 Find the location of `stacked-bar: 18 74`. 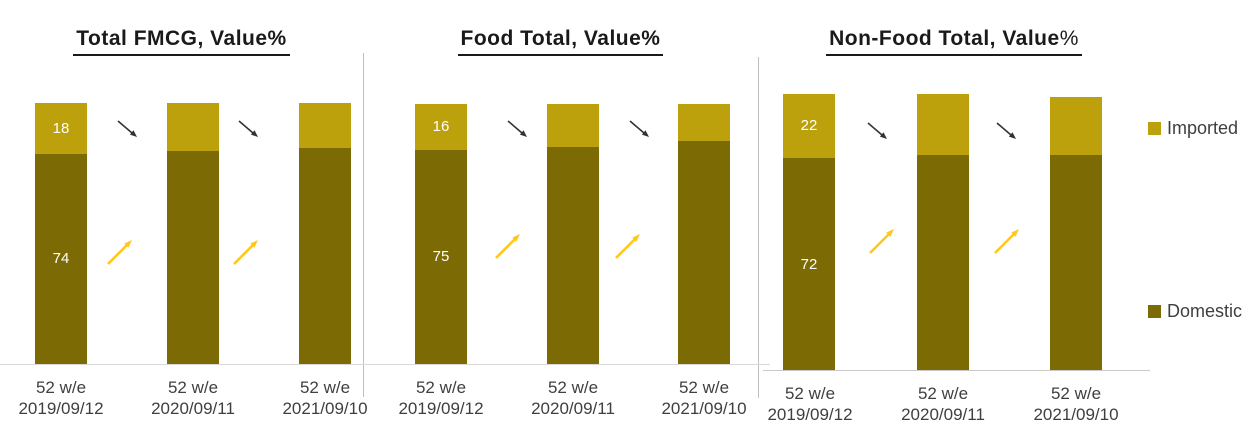

stacked-bar: 18 74 is located at coordinates (61, 233).